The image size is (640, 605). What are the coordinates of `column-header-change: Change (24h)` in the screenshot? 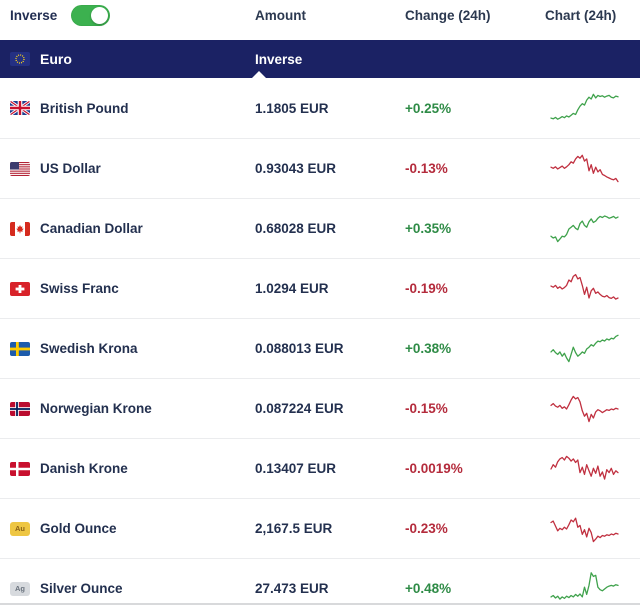 It's located at (448, 15).